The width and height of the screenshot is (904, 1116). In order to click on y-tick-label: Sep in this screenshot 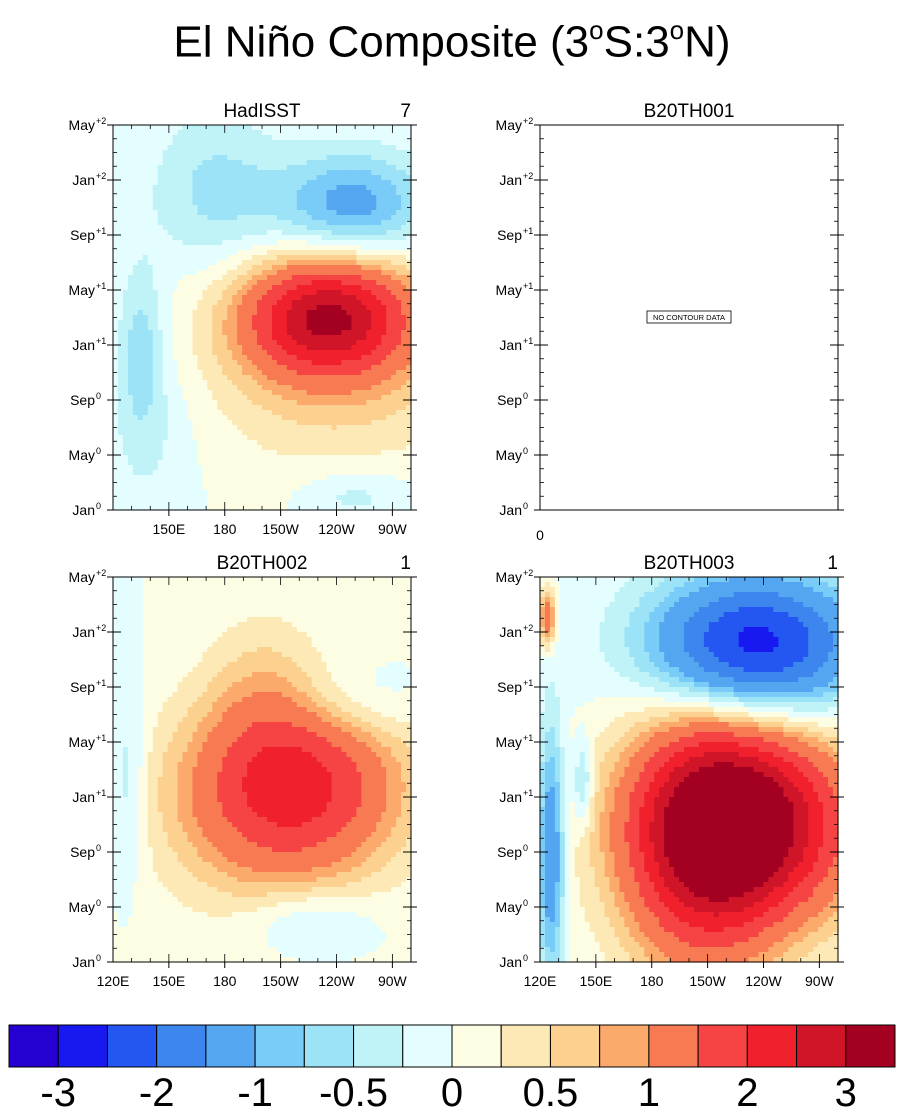, I will do `click(509, 400)`.